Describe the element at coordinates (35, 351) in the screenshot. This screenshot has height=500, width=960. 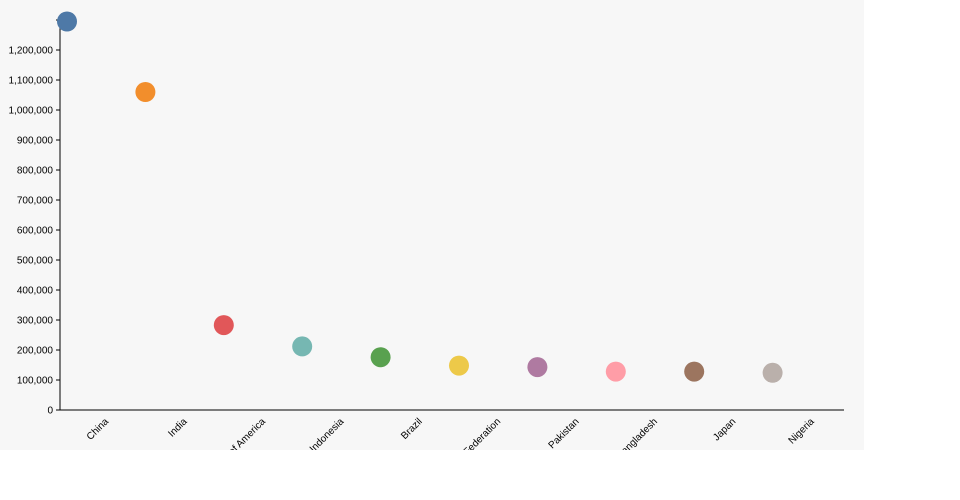
I see `y-tick-label: 200,000` at that location.